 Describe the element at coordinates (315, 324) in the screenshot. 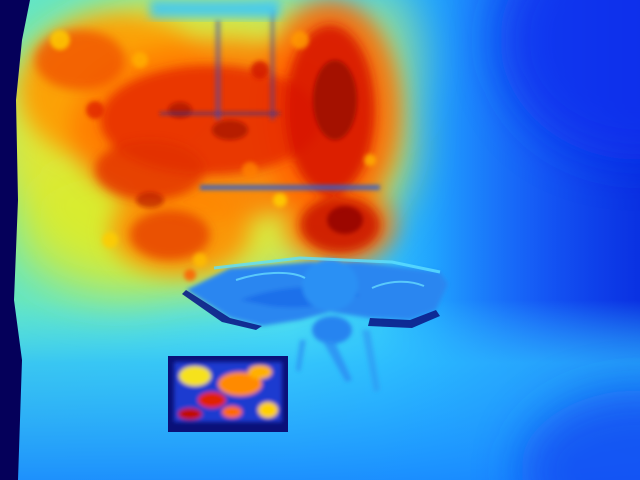

I see `table-object` at that location.